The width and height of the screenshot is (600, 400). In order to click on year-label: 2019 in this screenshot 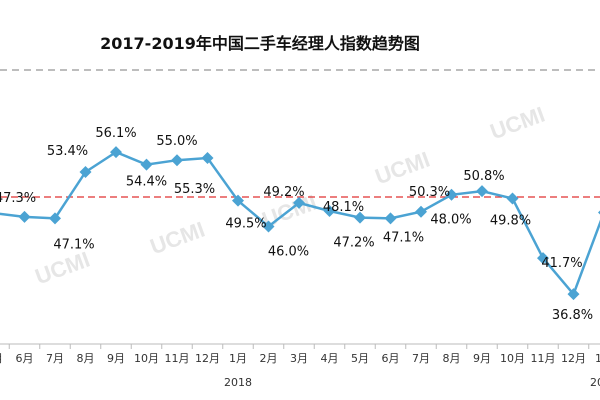, I will do `click(595, 382)`.